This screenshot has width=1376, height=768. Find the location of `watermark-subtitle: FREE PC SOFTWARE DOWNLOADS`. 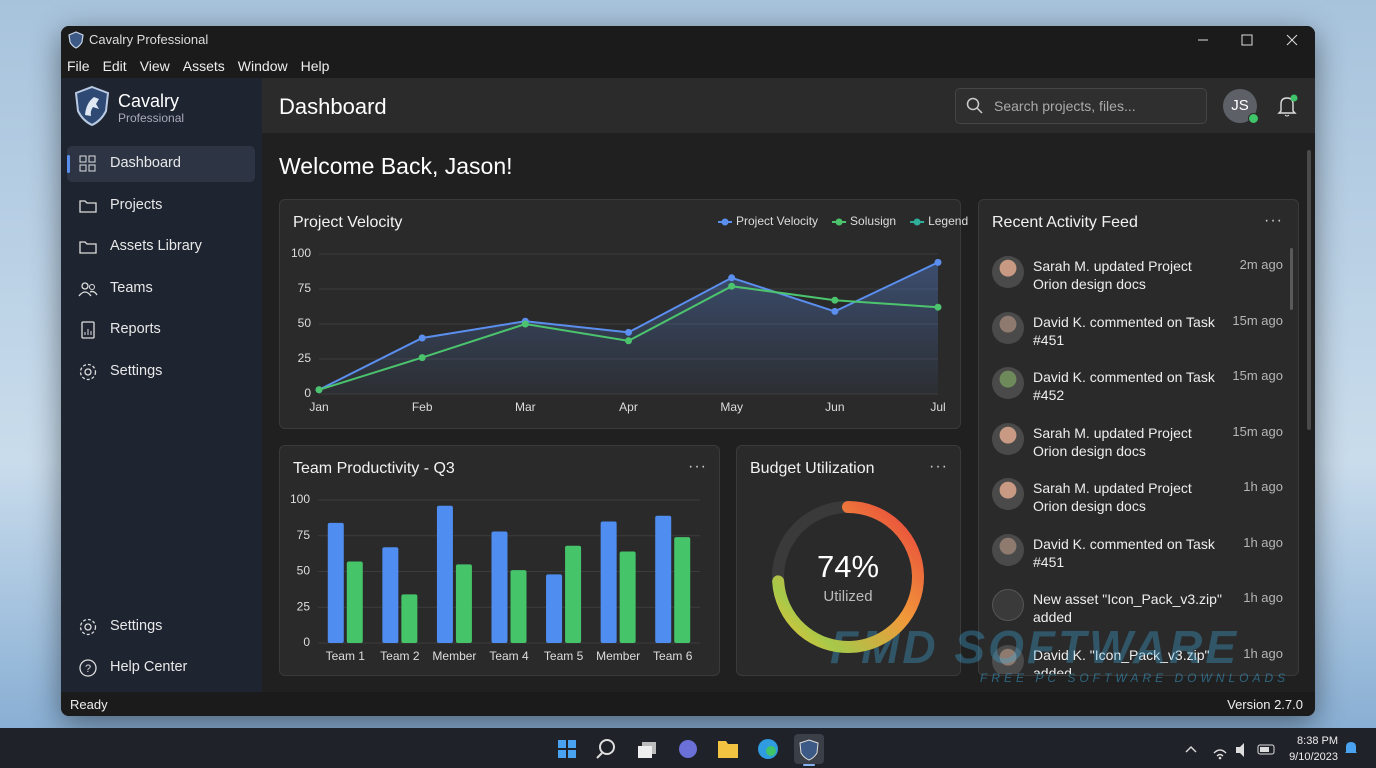

watermark-subtitle: FREE PC SOFTWARE DOWNLOADS is located at coordinates (1135, 678).